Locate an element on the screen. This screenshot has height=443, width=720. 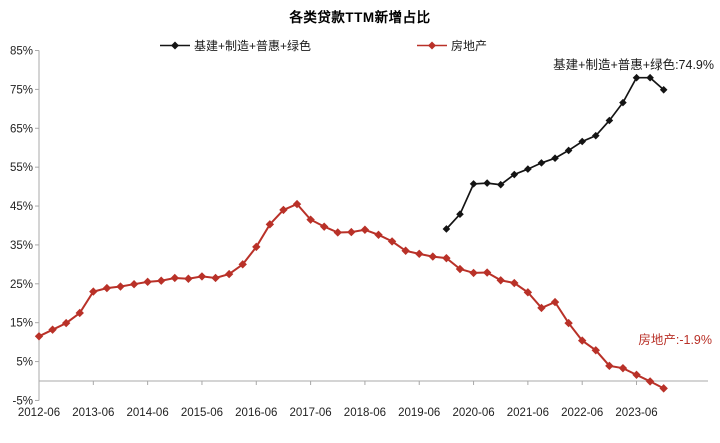
y-tick-label: 25% is located at coordinates (21, 285).